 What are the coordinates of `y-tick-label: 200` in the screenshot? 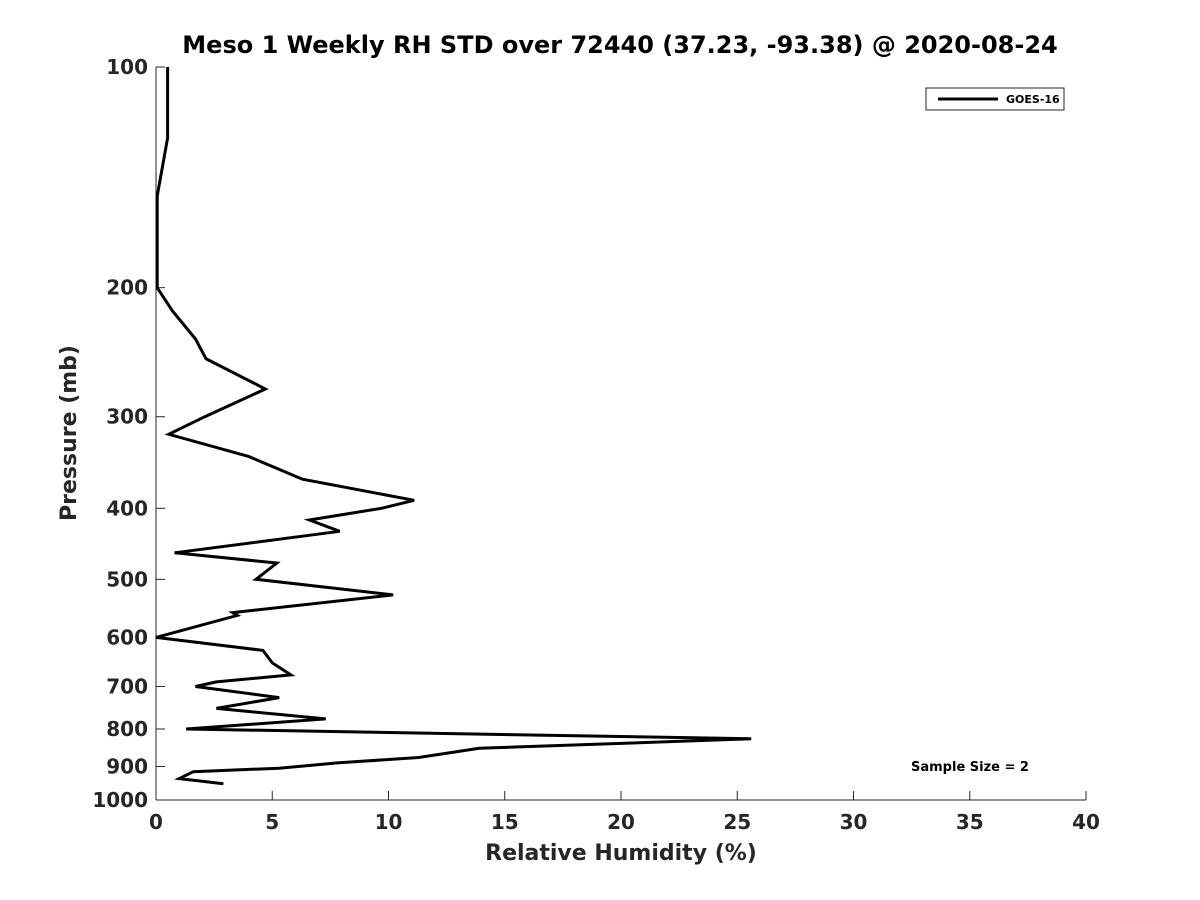 It's located at (127, 288).